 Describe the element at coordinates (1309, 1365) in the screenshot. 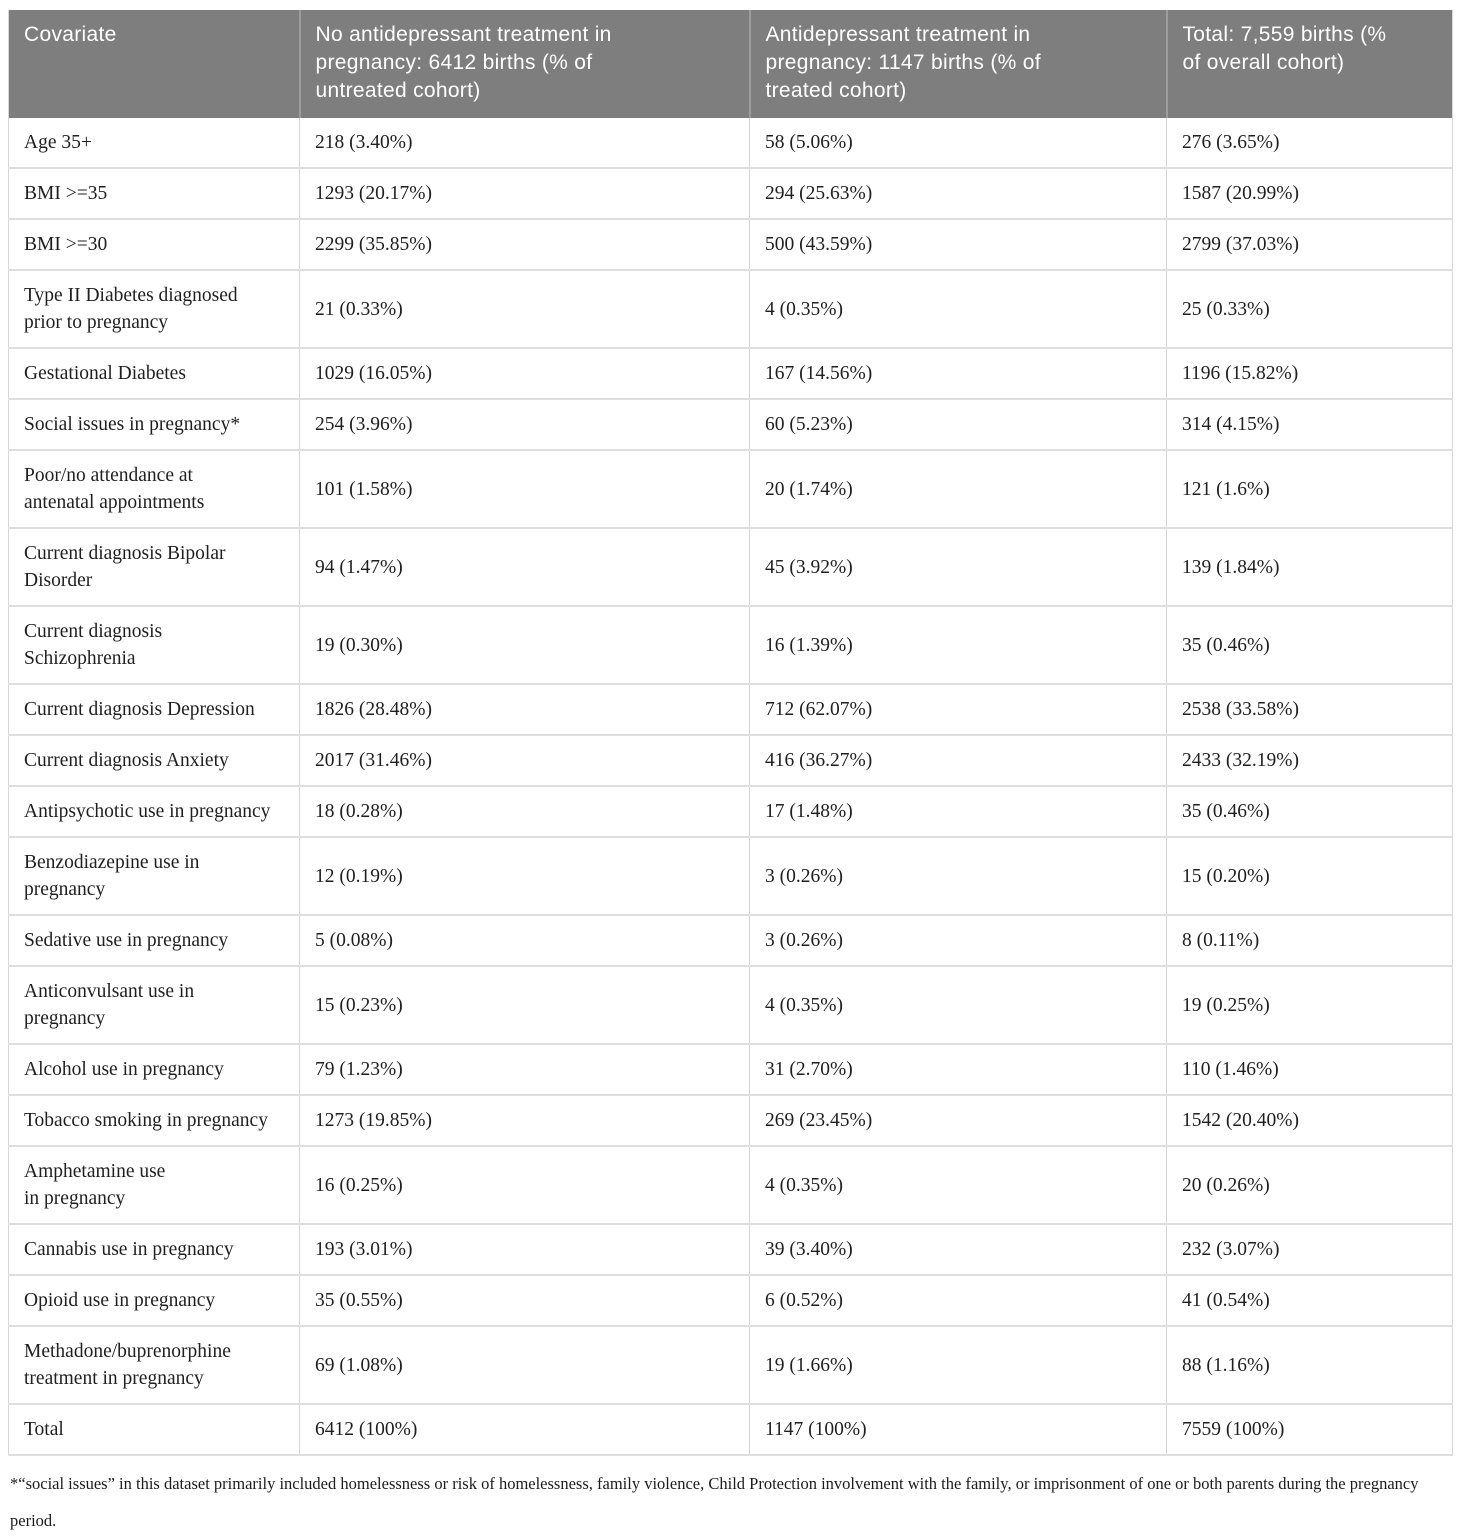

I see `total-value-cell: 88 (1.16%)` at that location.